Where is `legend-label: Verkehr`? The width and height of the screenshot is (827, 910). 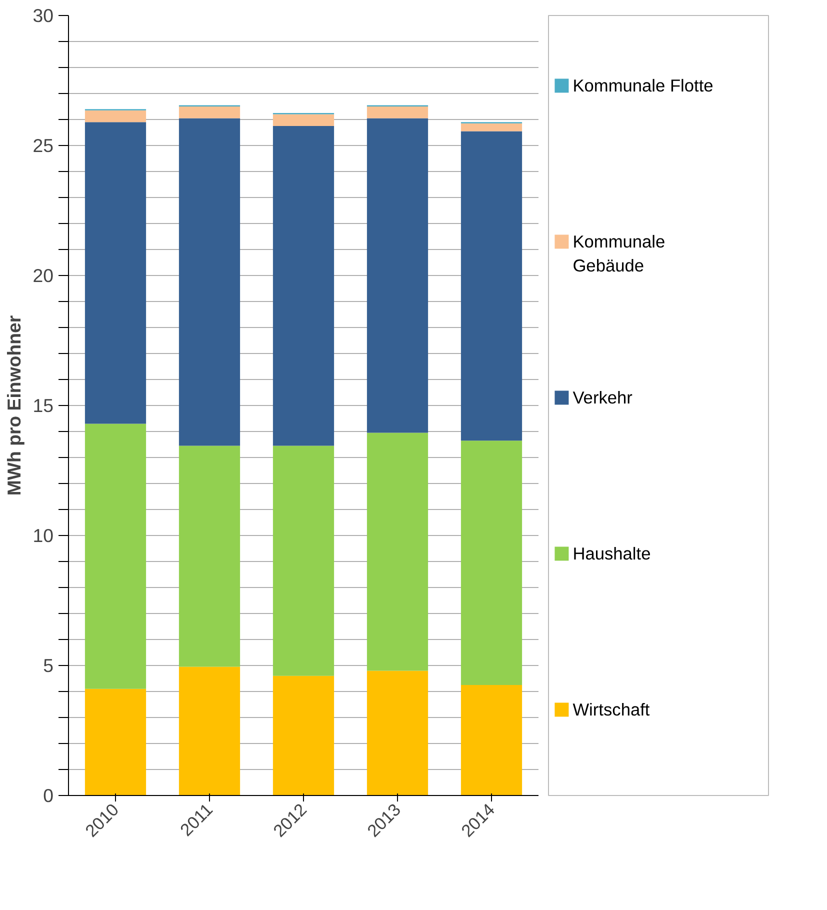
legend-label: Verkehr is located at coordinates (602, 398).